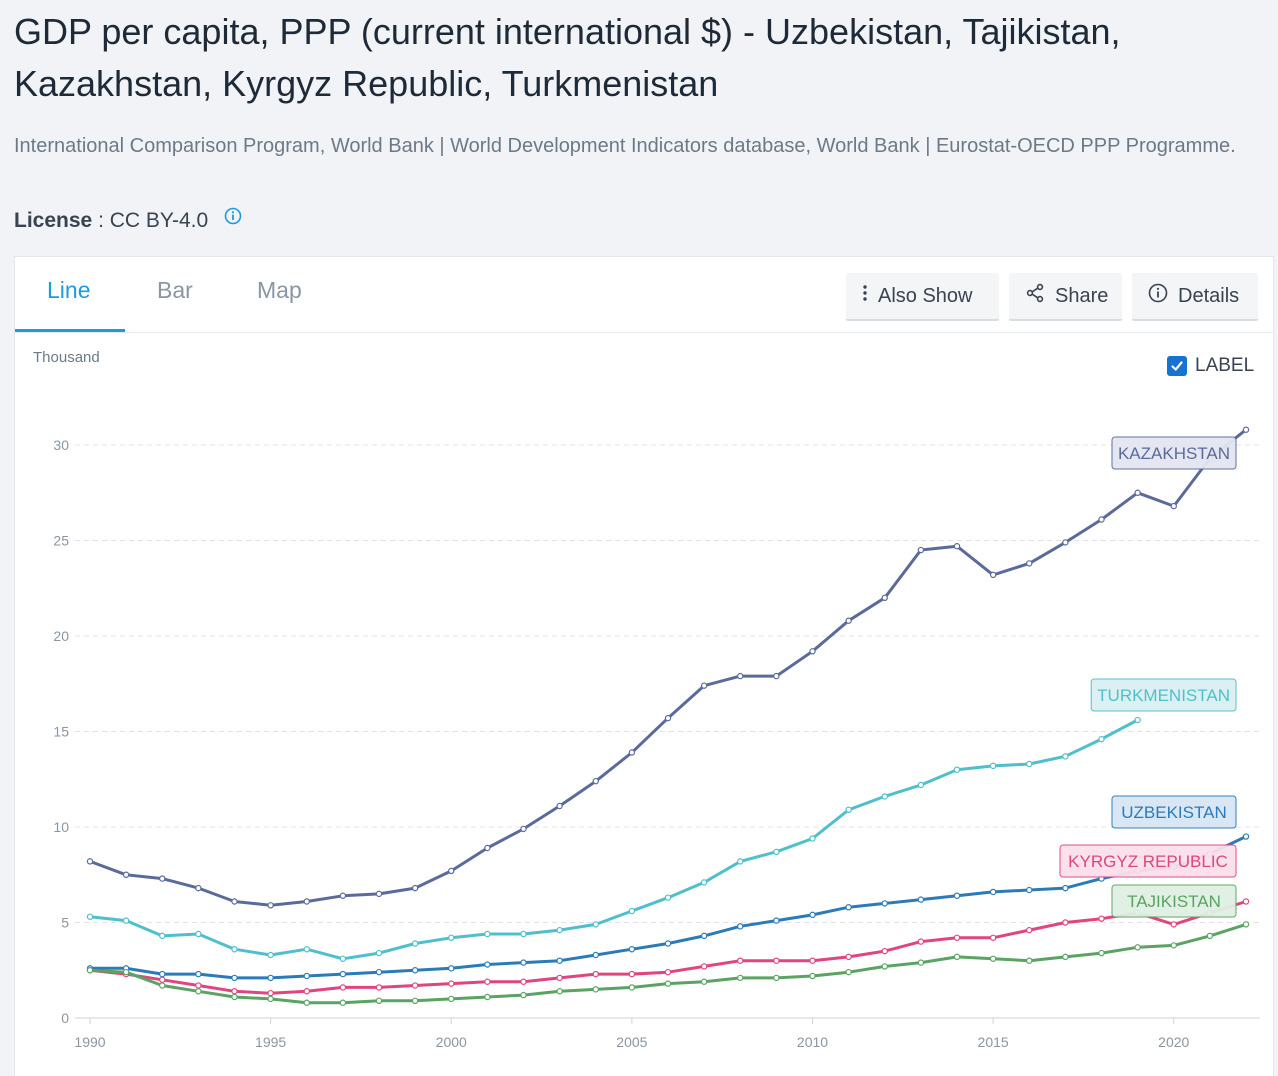 This screenshot has height=1076, width=1278. Describe the element at coordinates (69, 290) in the screenshot. I see `tab-line: Line` at that location.